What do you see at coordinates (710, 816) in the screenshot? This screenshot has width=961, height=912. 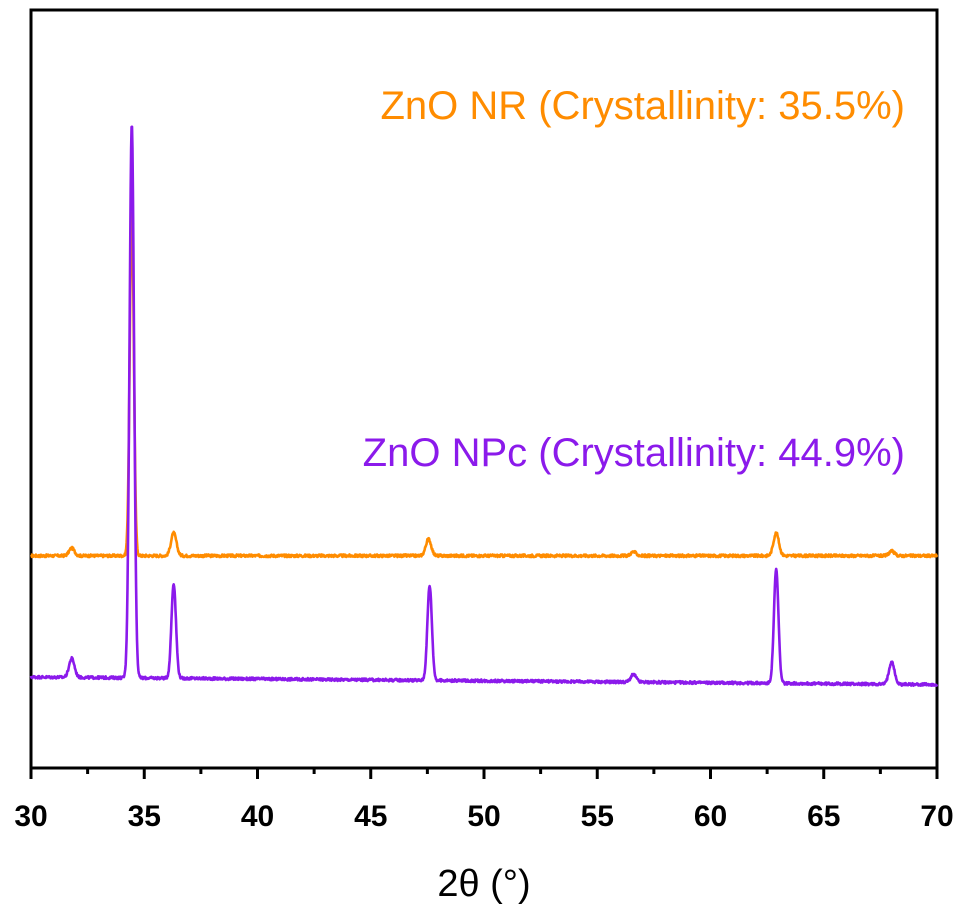 I see `x-tick-label: 60` at bounding box center [710, 816].